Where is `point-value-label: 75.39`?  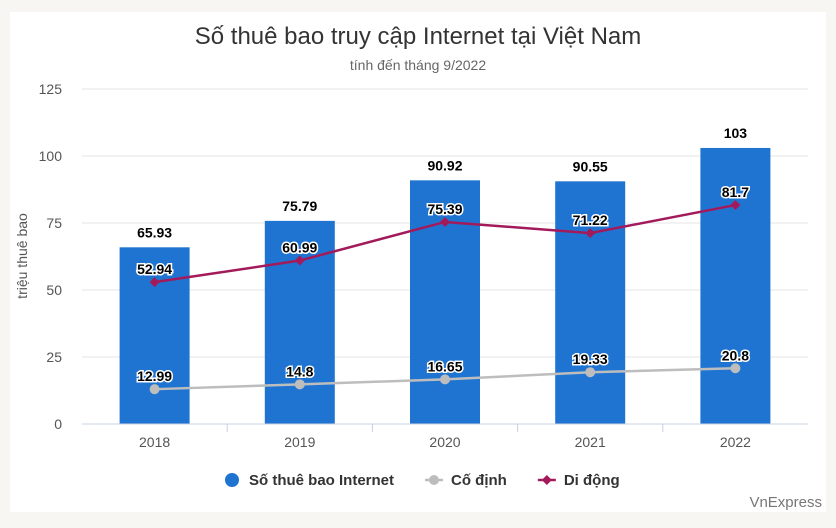
point-value-label: 75.39 is located at coordinates (444, 209).